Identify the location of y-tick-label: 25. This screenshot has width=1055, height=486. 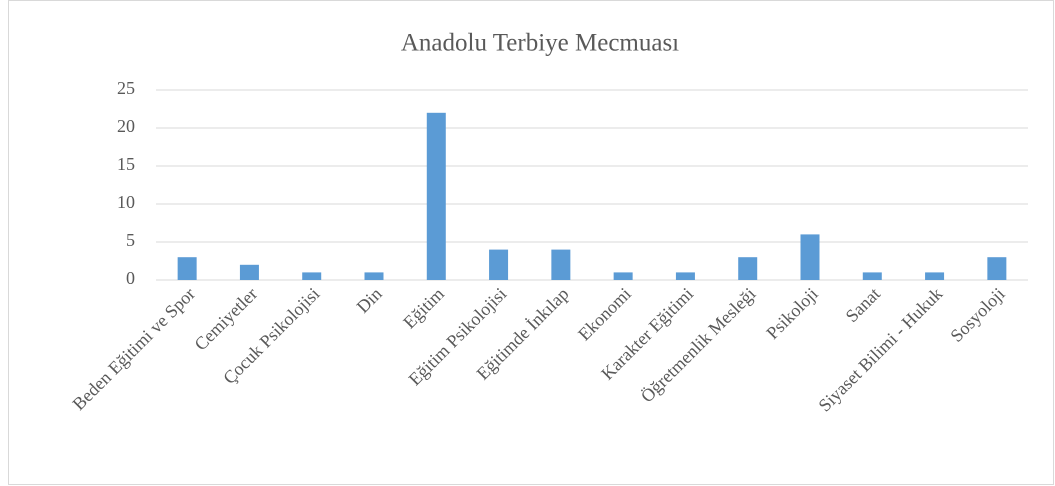
(126, 88).